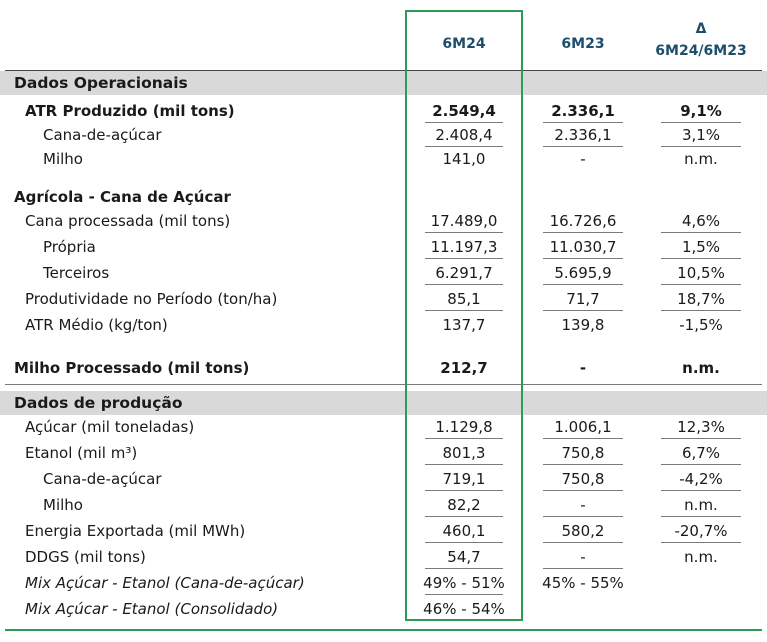 Image resolution: width=767 pixels, height=642 pixels. I want to click on table-bottom-border, so click(383, 630).